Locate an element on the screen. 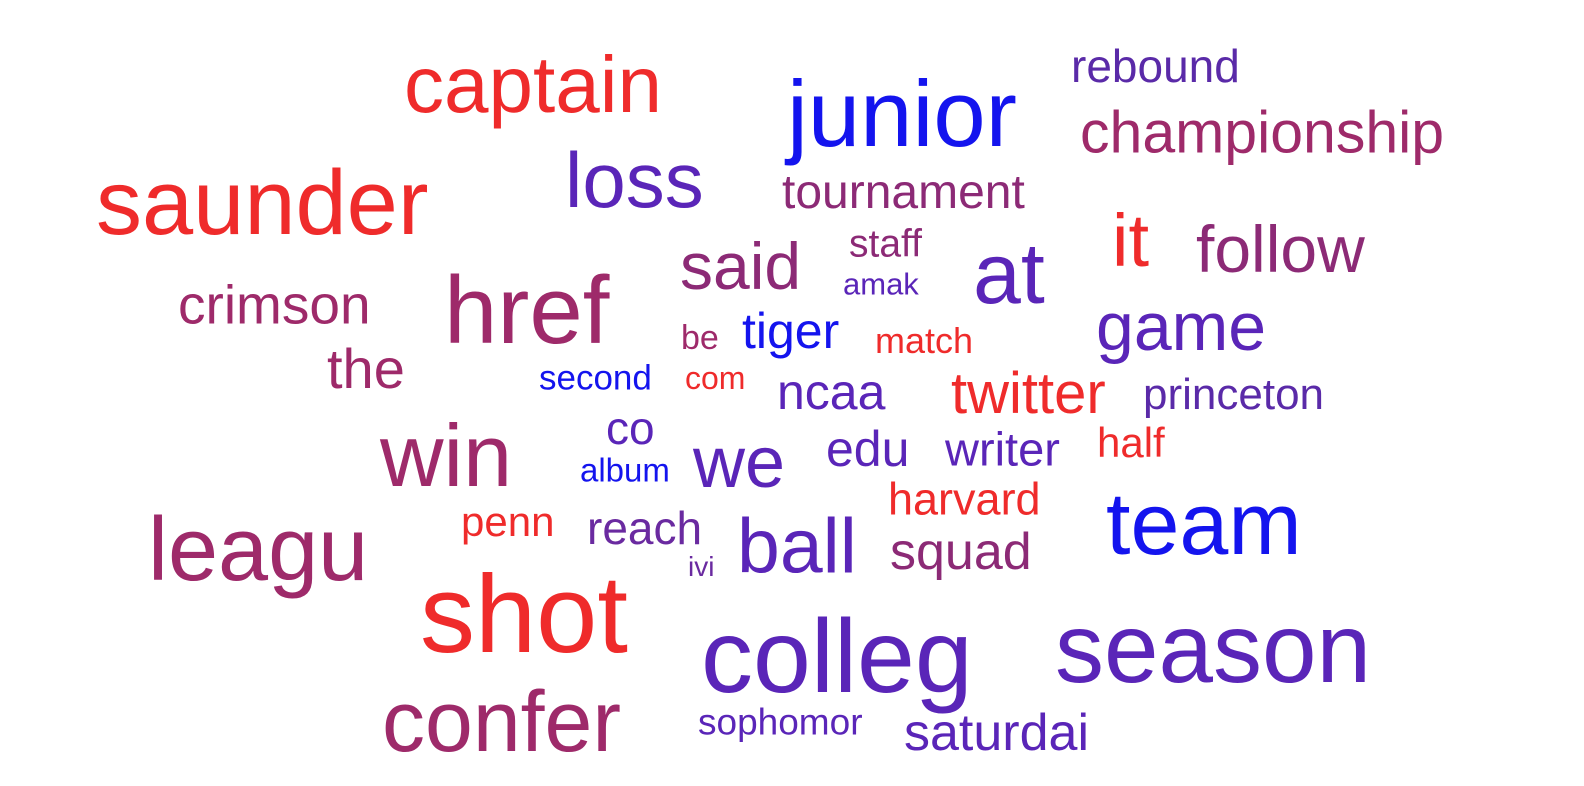 This screenshot has height=786, width=1584. word-penn: penn is located at coordinates (508, 521).